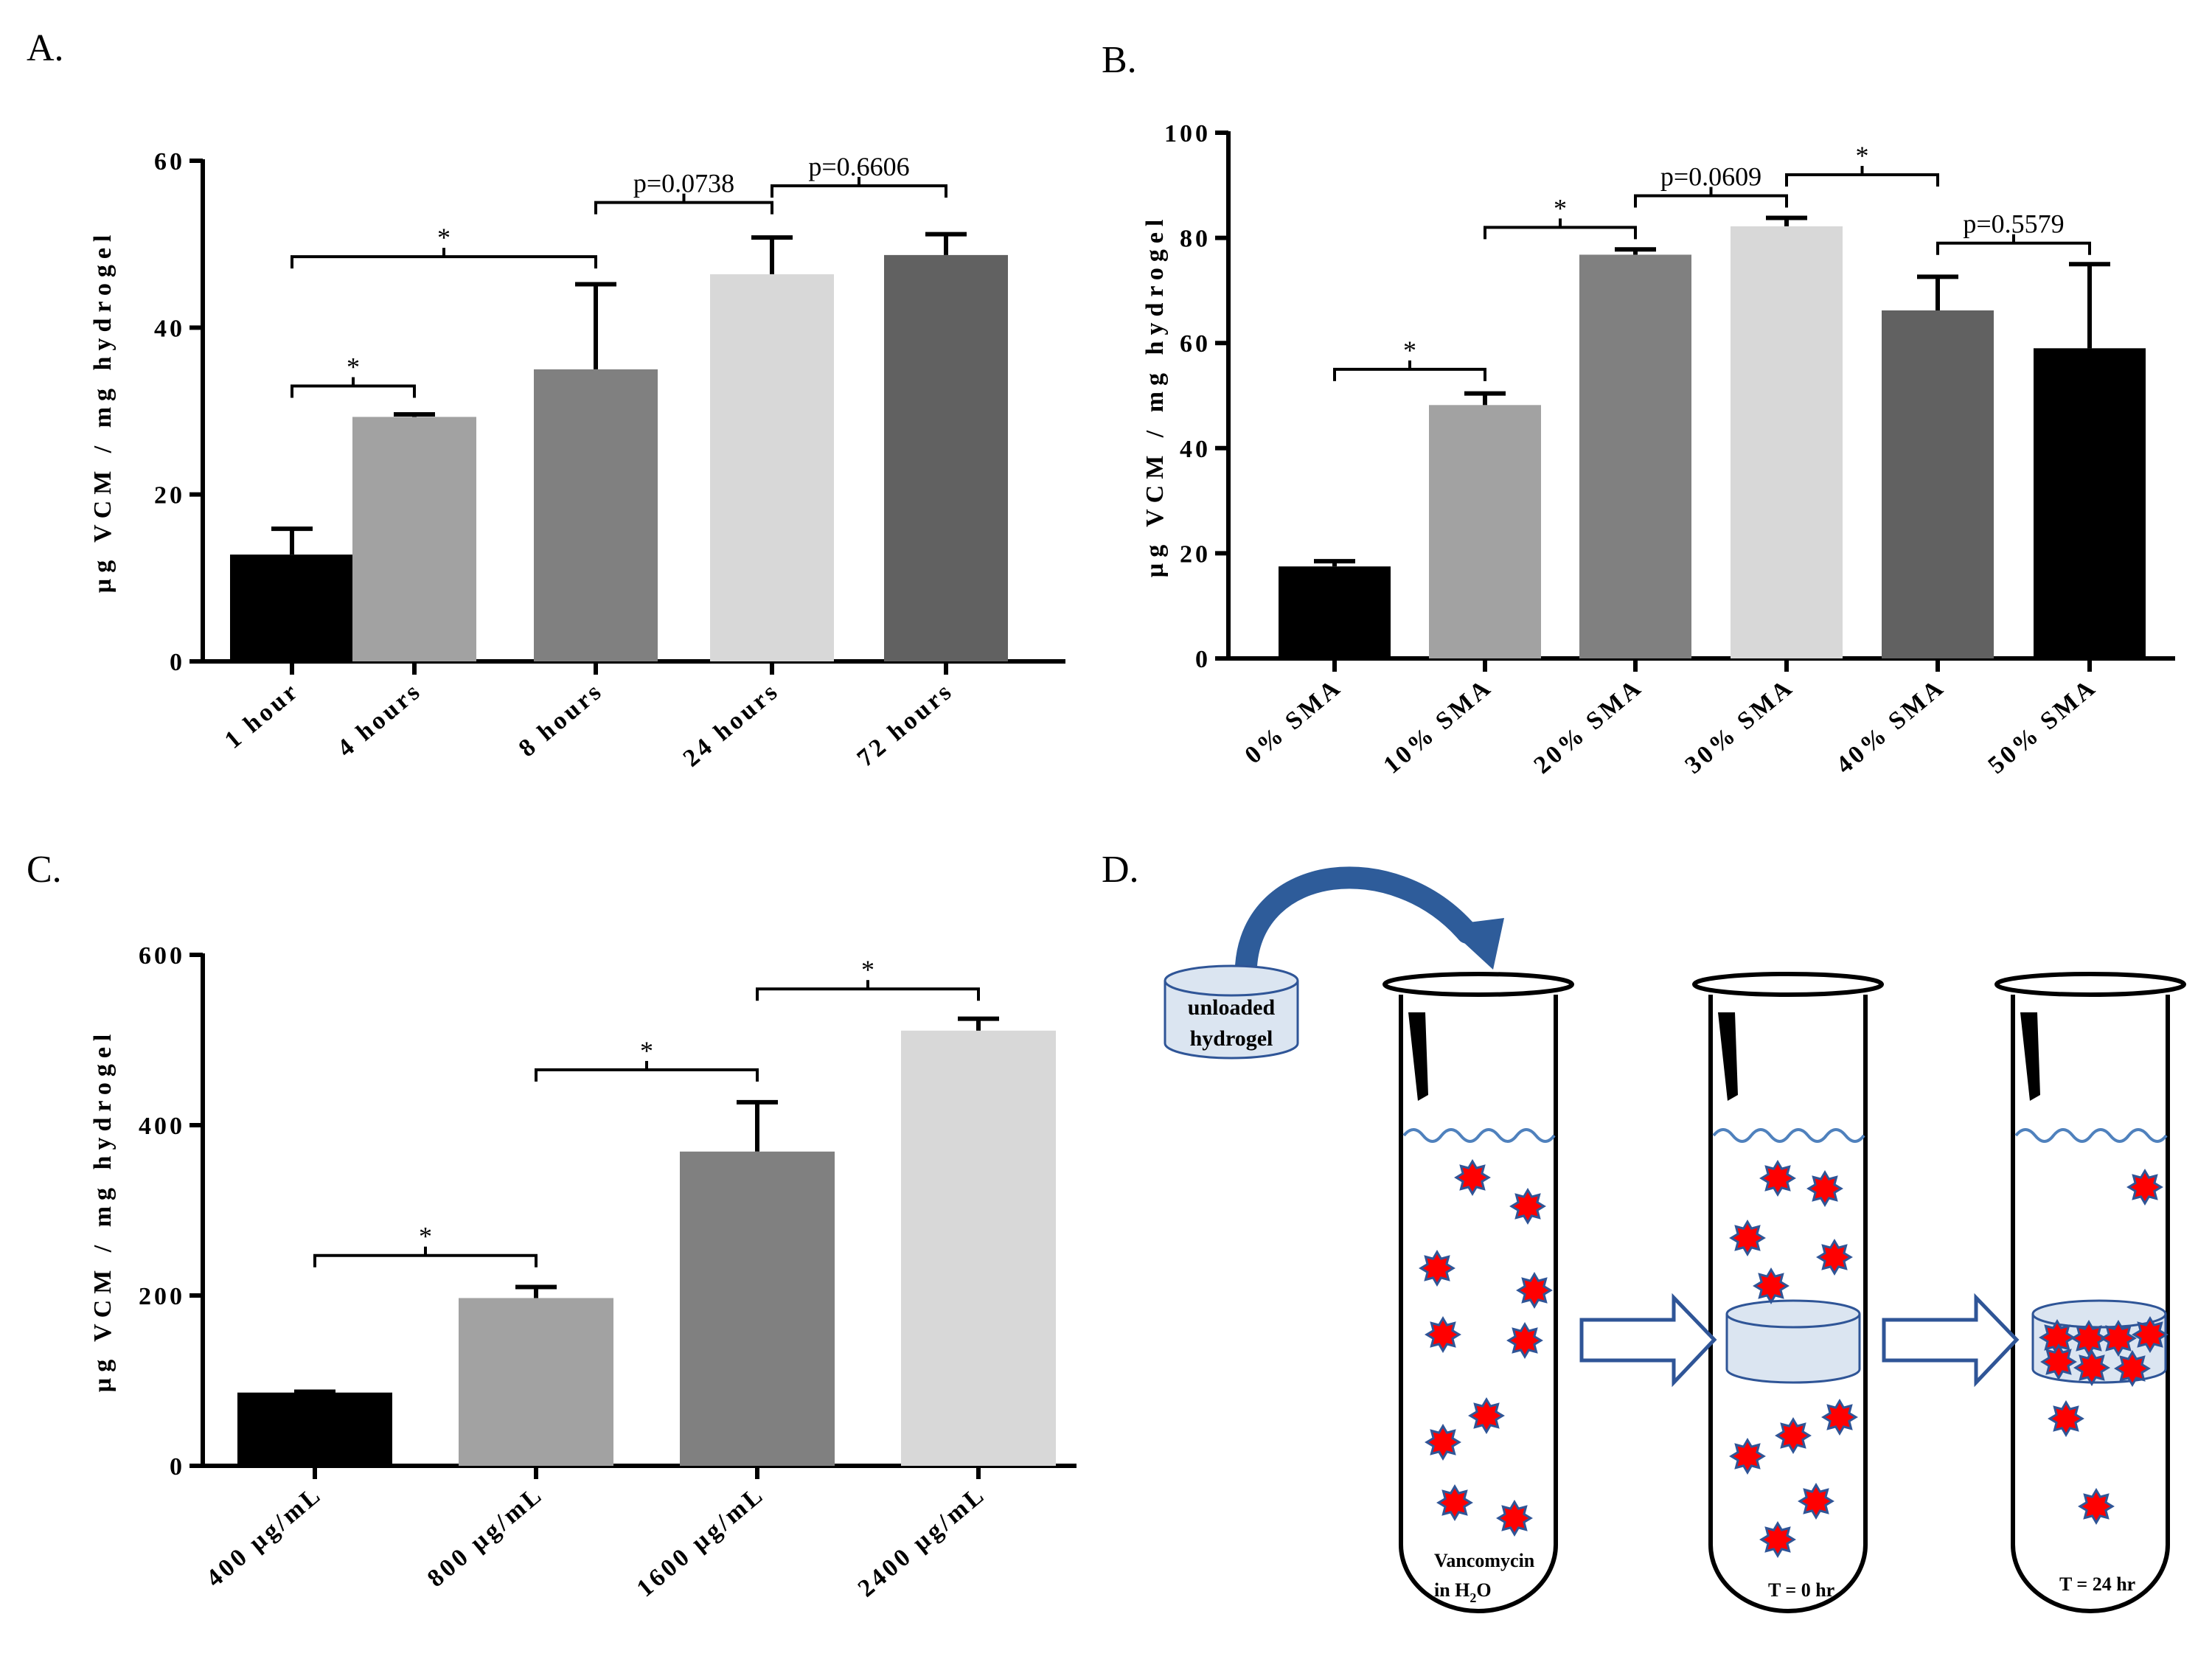 The height and width of the screenshot is (1659, 2212). Describe the element at coordinates (2013, 224) in the screenshot. I see `significance-label: p=0.5579` at that location.